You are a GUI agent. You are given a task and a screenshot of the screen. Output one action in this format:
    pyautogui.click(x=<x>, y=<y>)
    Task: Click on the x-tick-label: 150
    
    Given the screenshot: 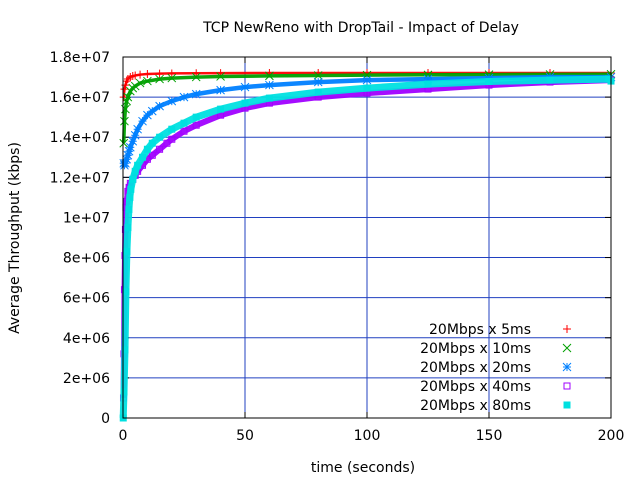 What is the action you would take?
    pyautogui.click(x=489, y=436)
    